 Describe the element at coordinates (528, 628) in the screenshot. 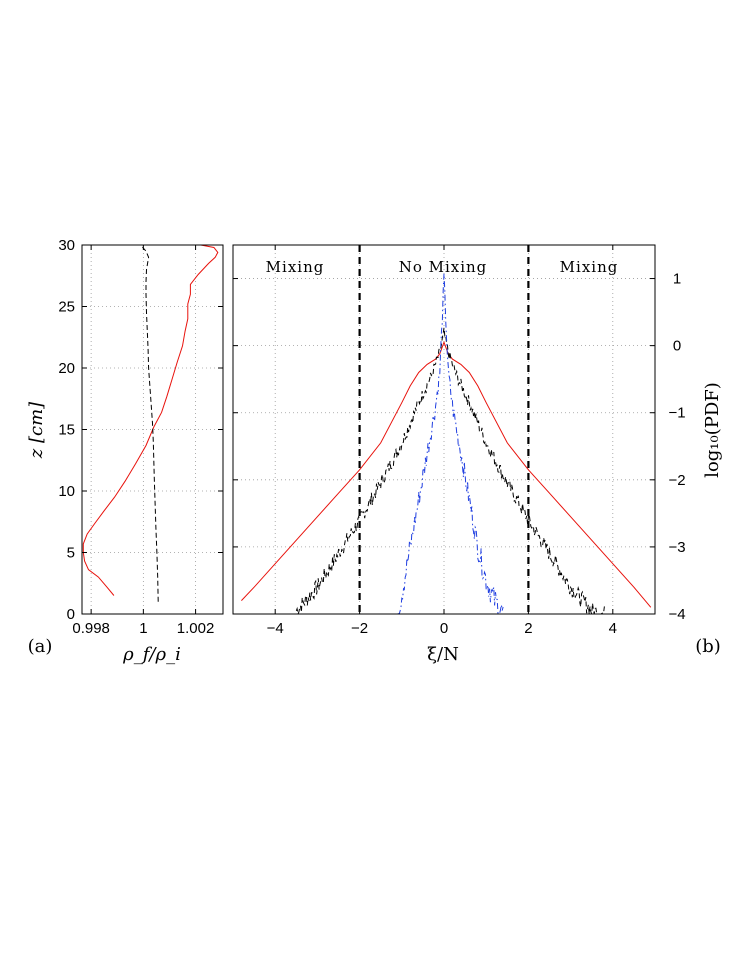

I see `x-tick-label: 2` at that location.